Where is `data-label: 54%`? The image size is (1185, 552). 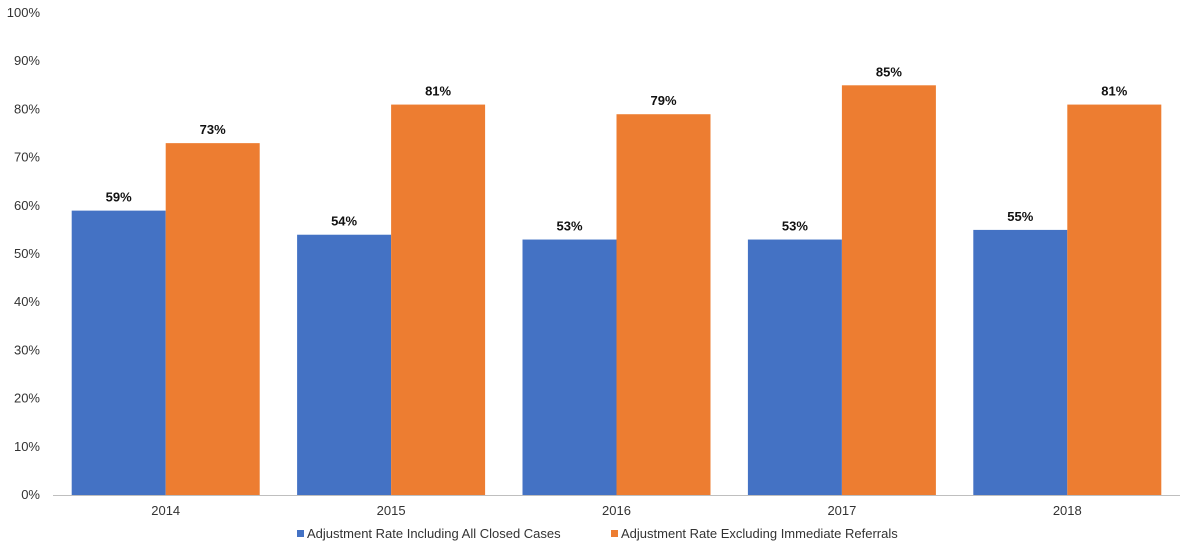
data-label: 54% is located at coordinates (344, 221).